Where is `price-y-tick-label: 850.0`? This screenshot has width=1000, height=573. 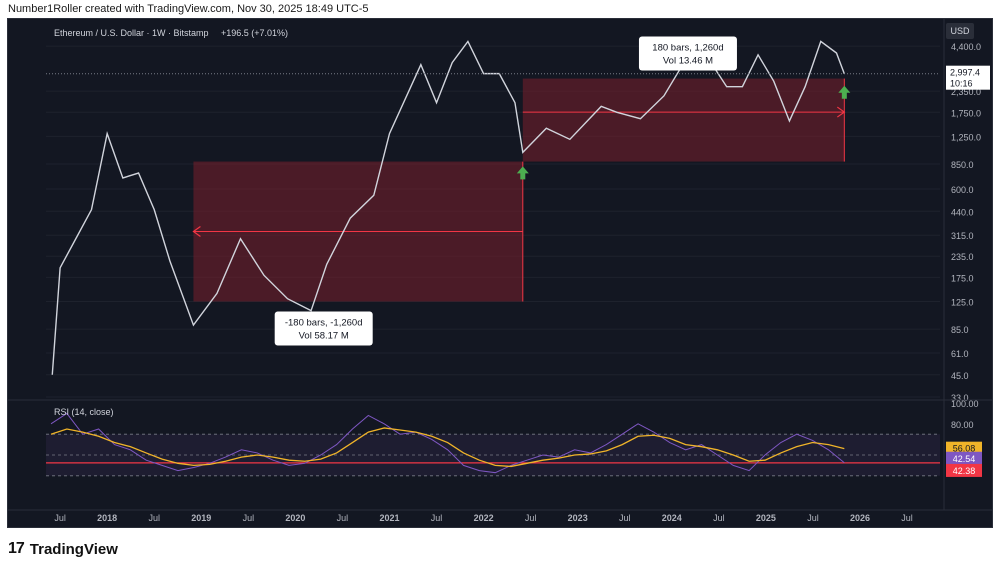
price-y-tick-label: 850.0 is located at coordinates (962, 165).